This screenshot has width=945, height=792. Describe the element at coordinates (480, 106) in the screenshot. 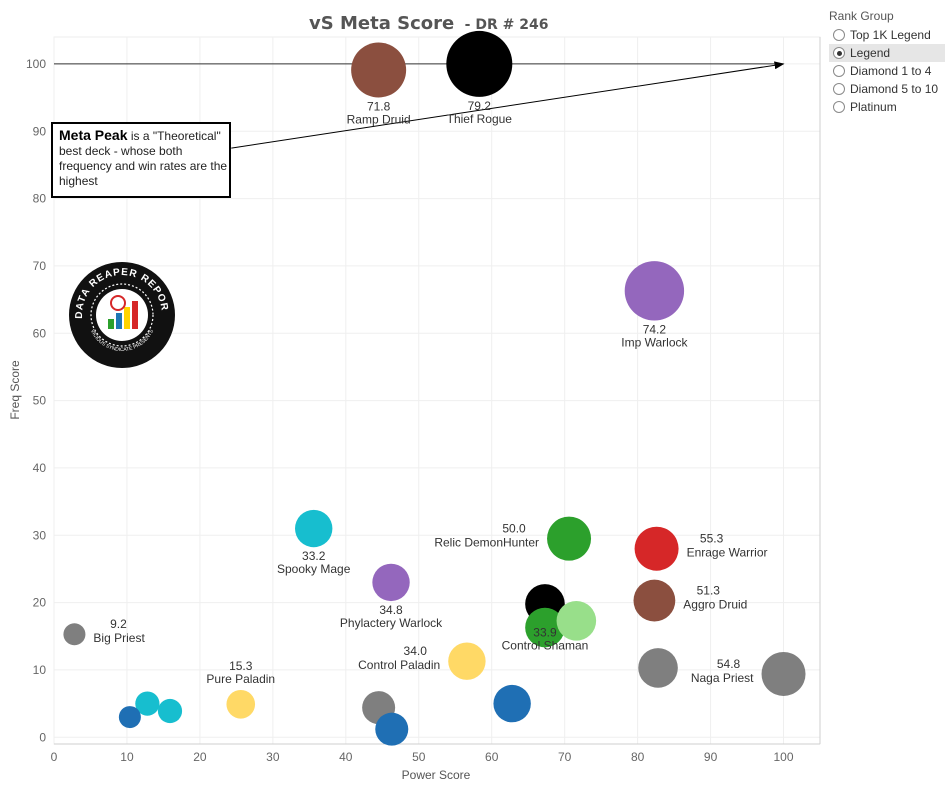

I see `point-score-label: 79.2` at that location.